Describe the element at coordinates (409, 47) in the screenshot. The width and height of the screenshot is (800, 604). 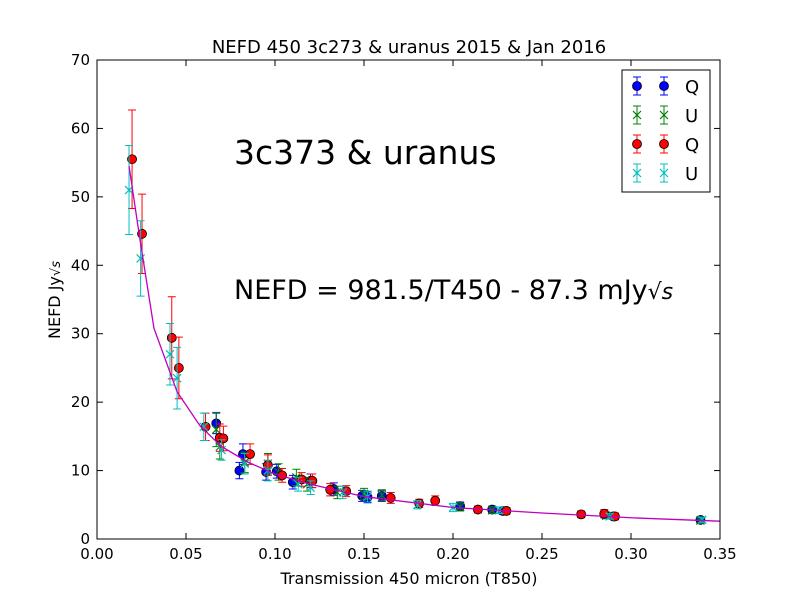
I see `chart-title: NEFD 450 3c273 & uranus 2015 & Jan 2016` at that location.